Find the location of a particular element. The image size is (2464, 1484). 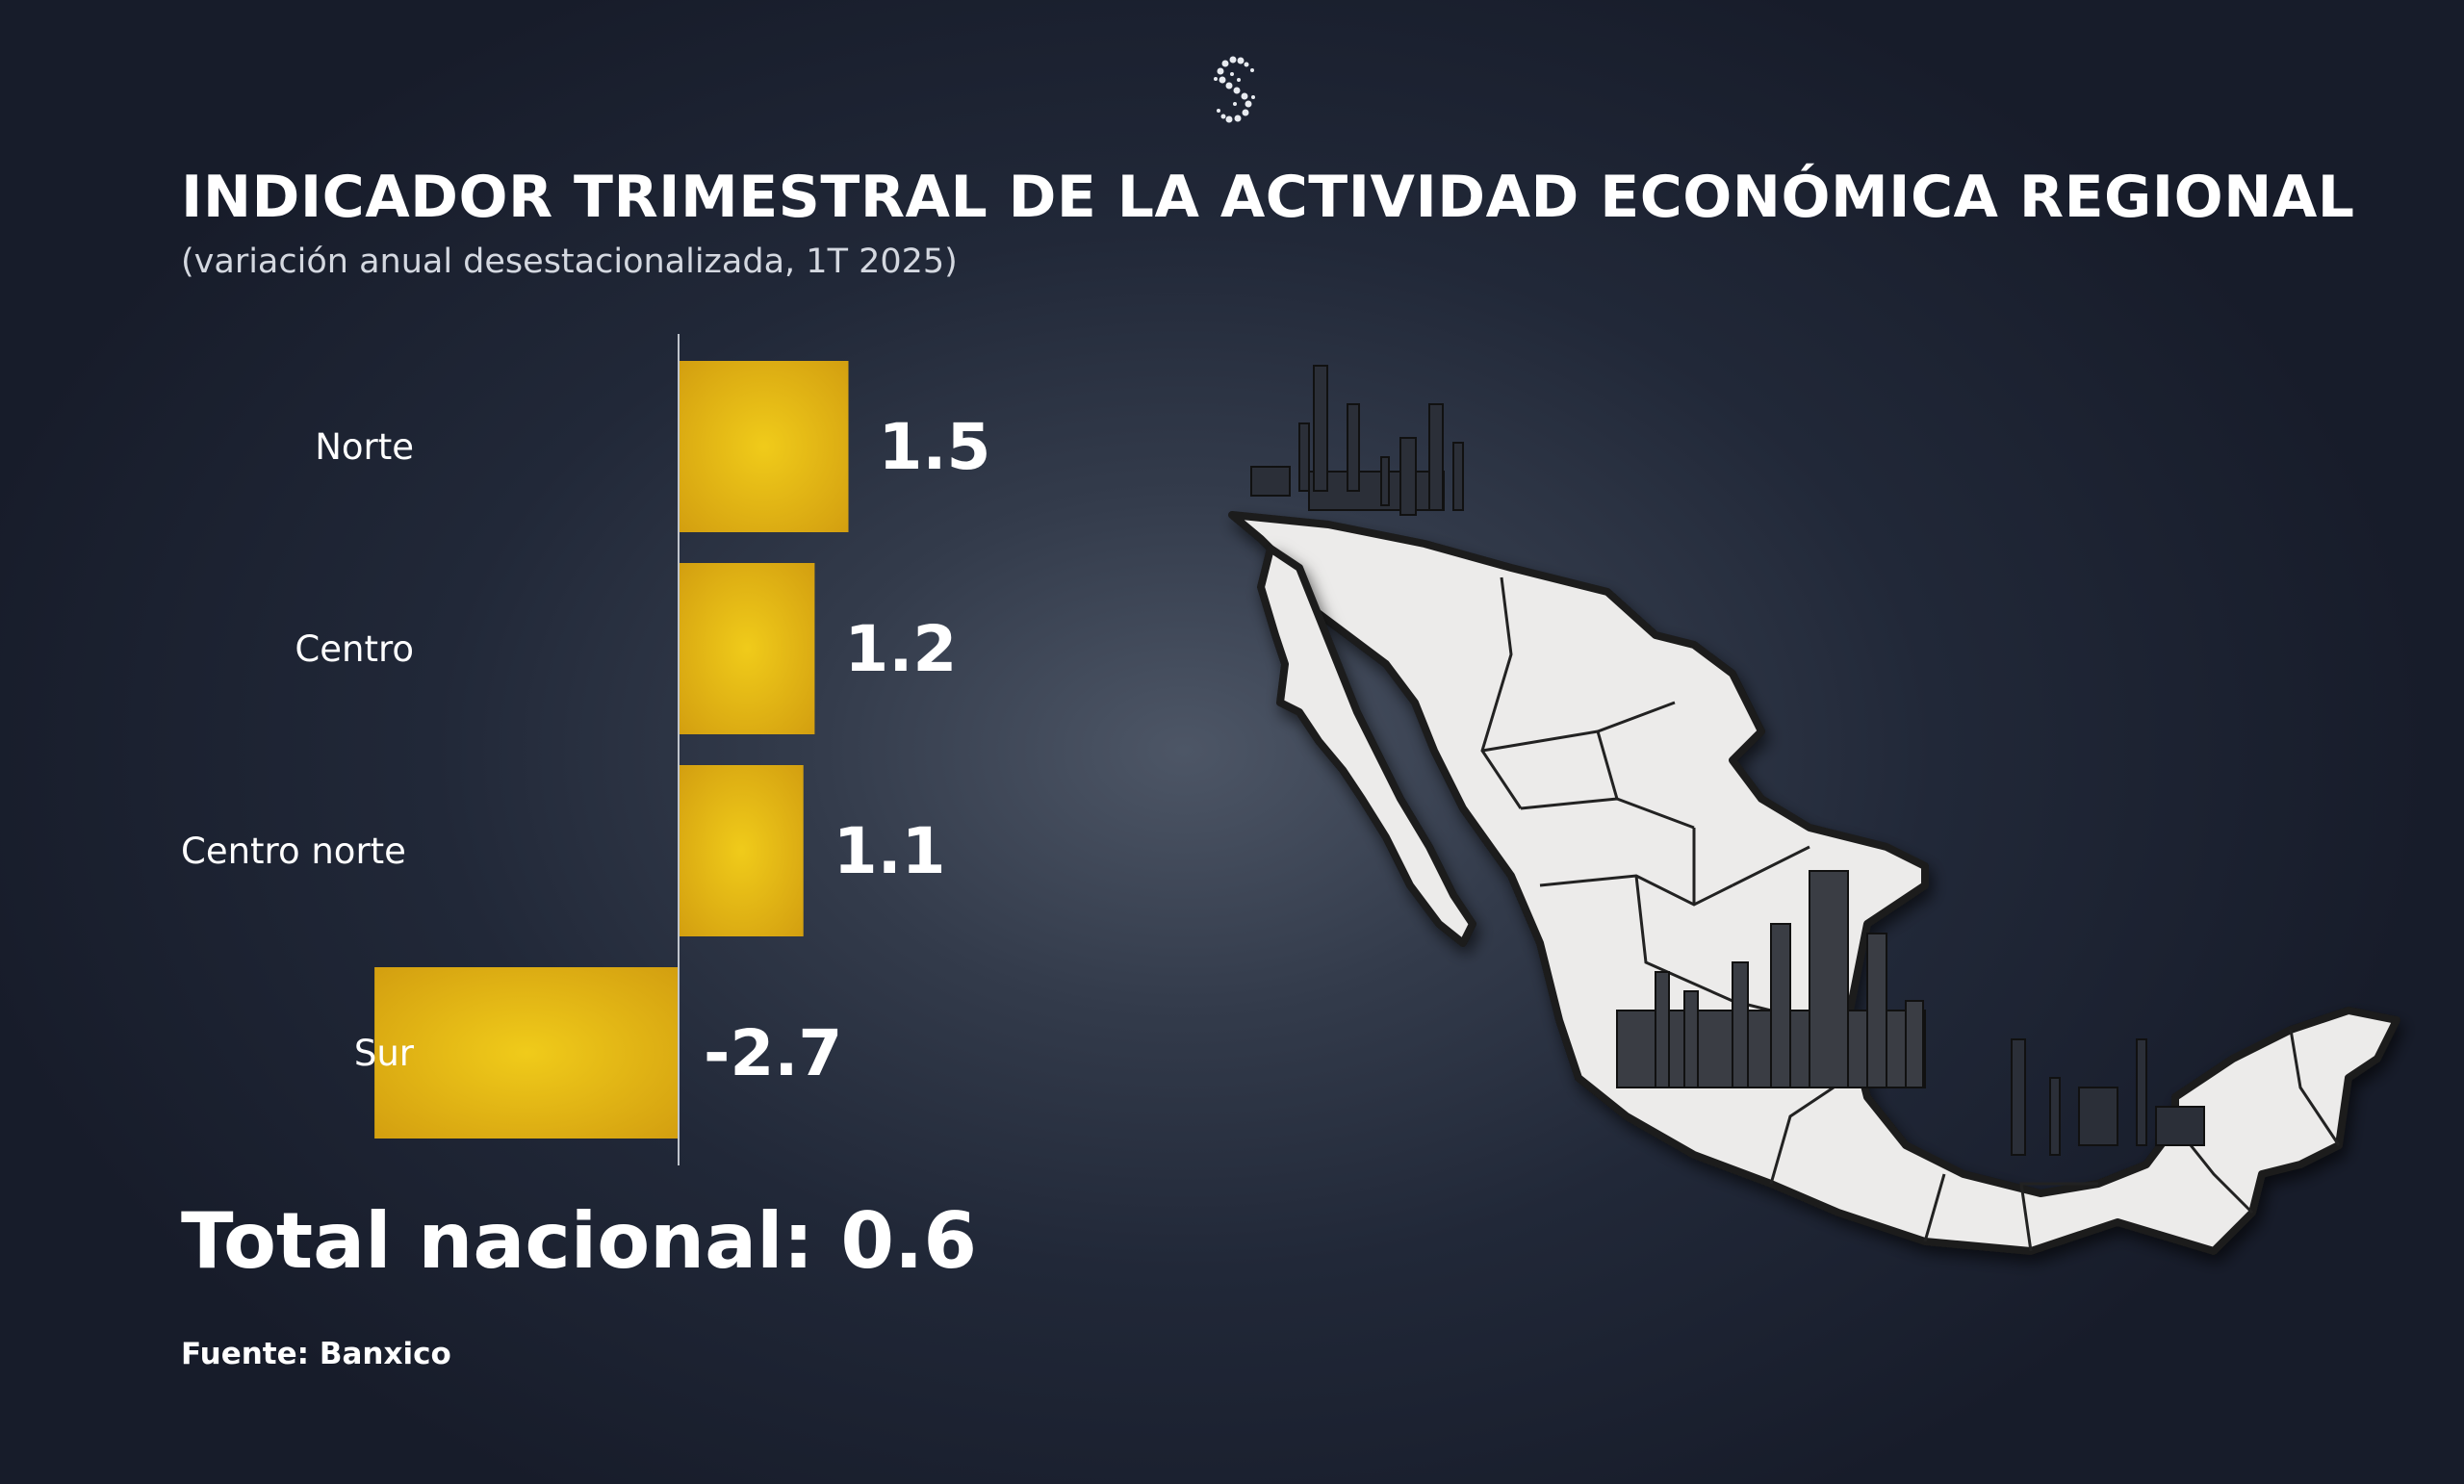

industrial-skyline-north is located at coordinates (1357, 441).